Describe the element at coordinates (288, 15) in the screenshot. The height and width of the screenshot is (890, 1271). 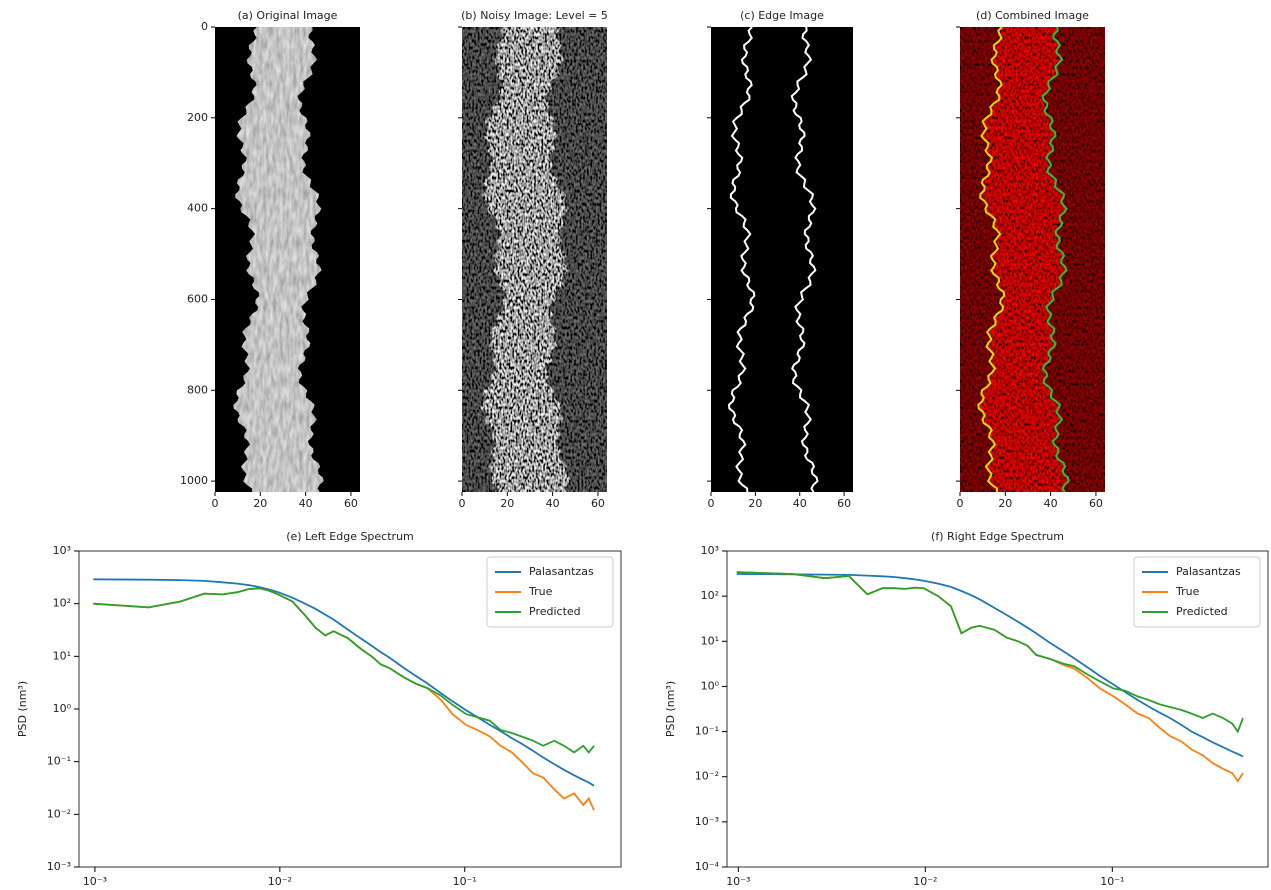
I see `panel-title: (a) Original Image` at that location.